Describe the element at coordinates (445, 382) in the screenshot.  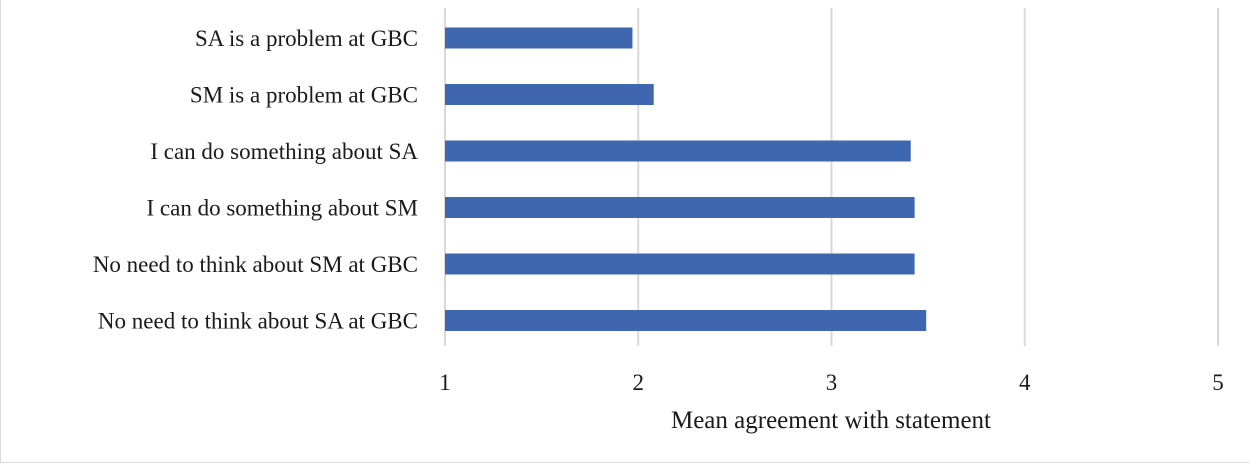
I see `x-tick-label: 1` at that location.